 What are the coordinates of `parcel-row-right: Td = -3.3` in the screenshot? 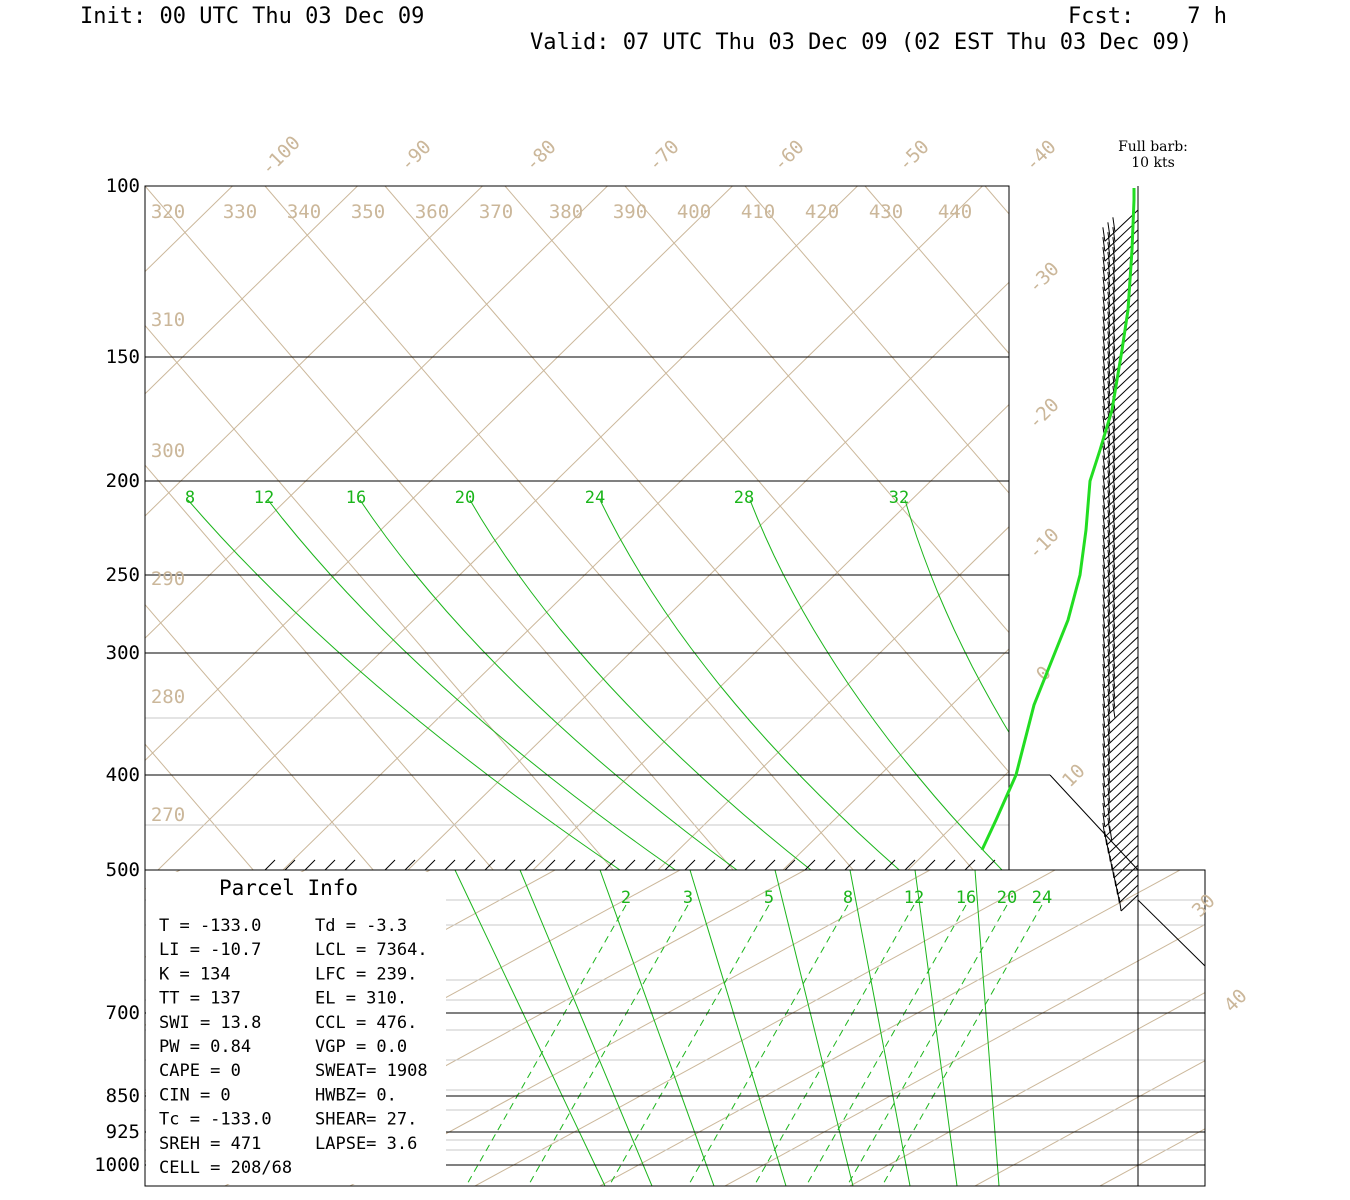 It's located at (361, 926).